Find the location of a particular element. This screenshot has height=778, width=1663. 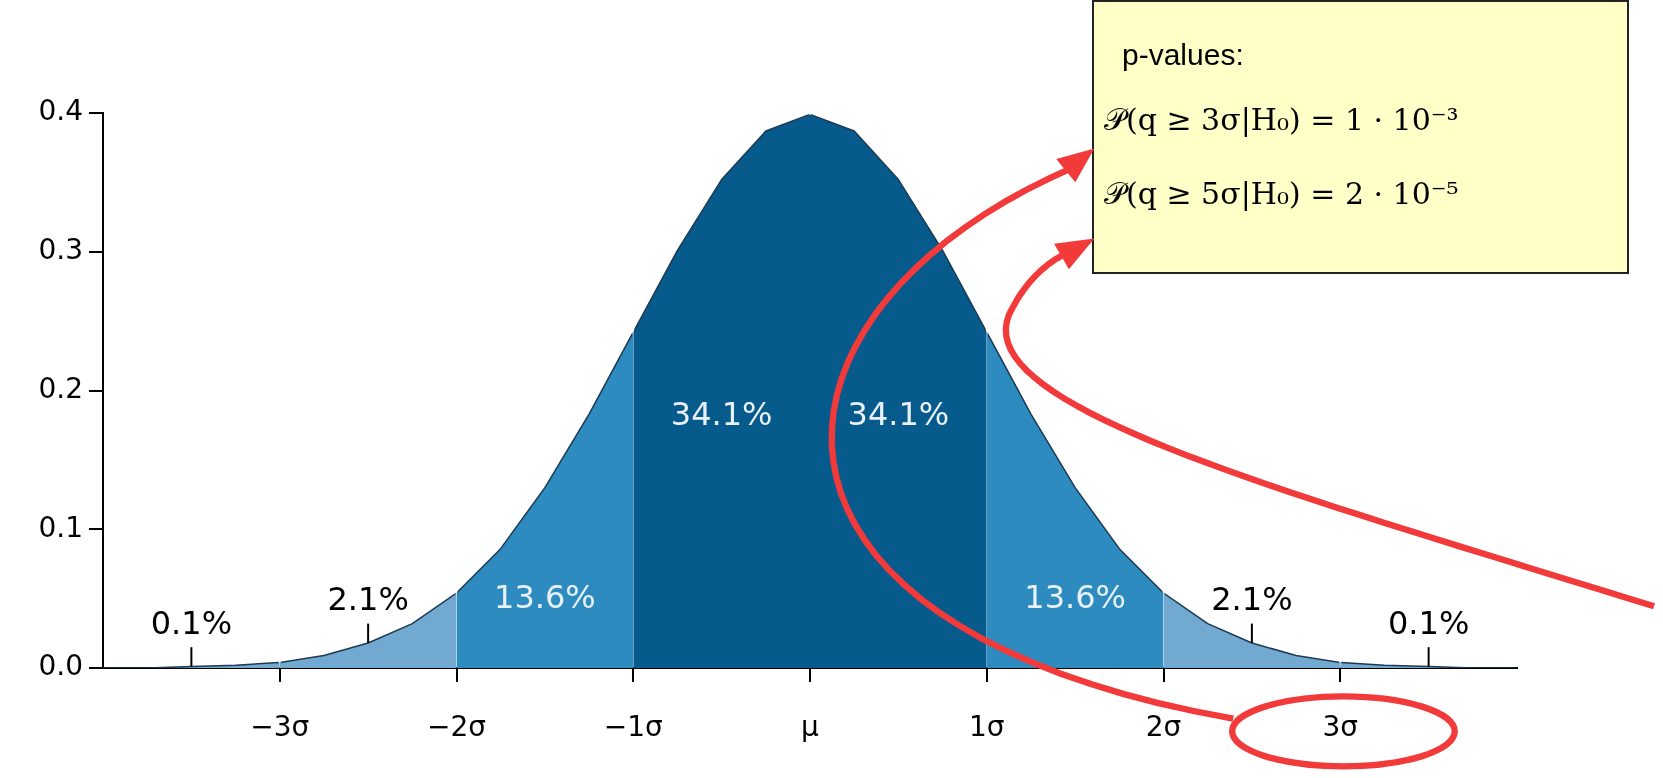

annotation: 𝒫(q ≥ 3σ|H₀) = 1 · 10⁻³ is located at coordinates (1282, 120).